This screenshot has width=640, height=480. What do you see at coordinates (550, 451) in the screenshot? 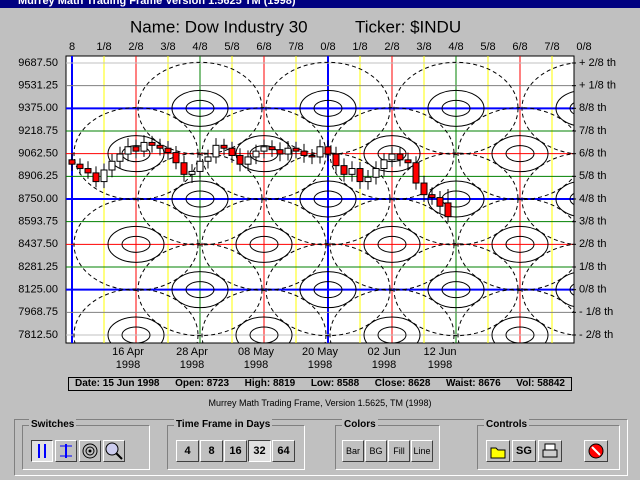
I see `print-button` at bounding box center [550, 451].